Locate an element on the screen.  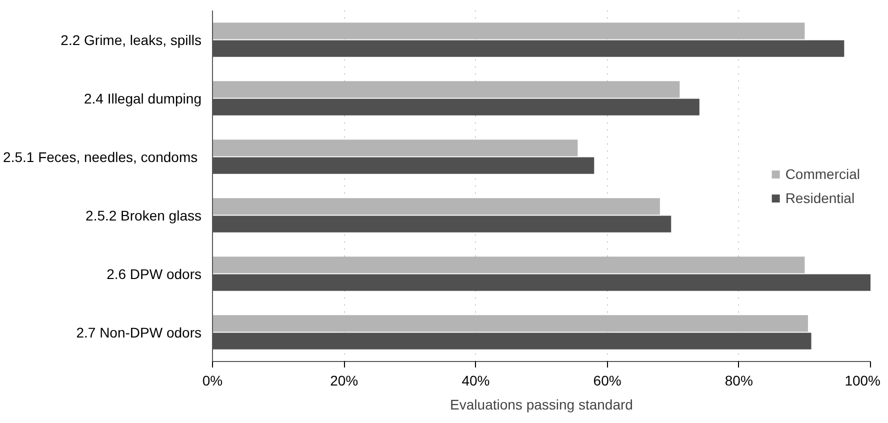
x-tick-label: 0% is located at coordinates (212, 380).